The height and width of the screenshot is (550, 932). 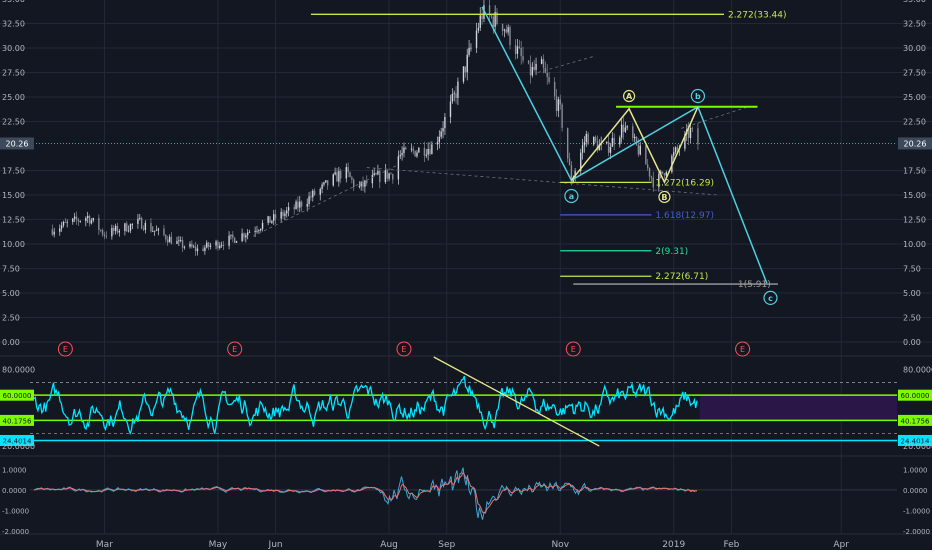 What do you see at coordinates (463, 493) in the screenshot?
I see `macd-panel` at bounding box center [463, 493].